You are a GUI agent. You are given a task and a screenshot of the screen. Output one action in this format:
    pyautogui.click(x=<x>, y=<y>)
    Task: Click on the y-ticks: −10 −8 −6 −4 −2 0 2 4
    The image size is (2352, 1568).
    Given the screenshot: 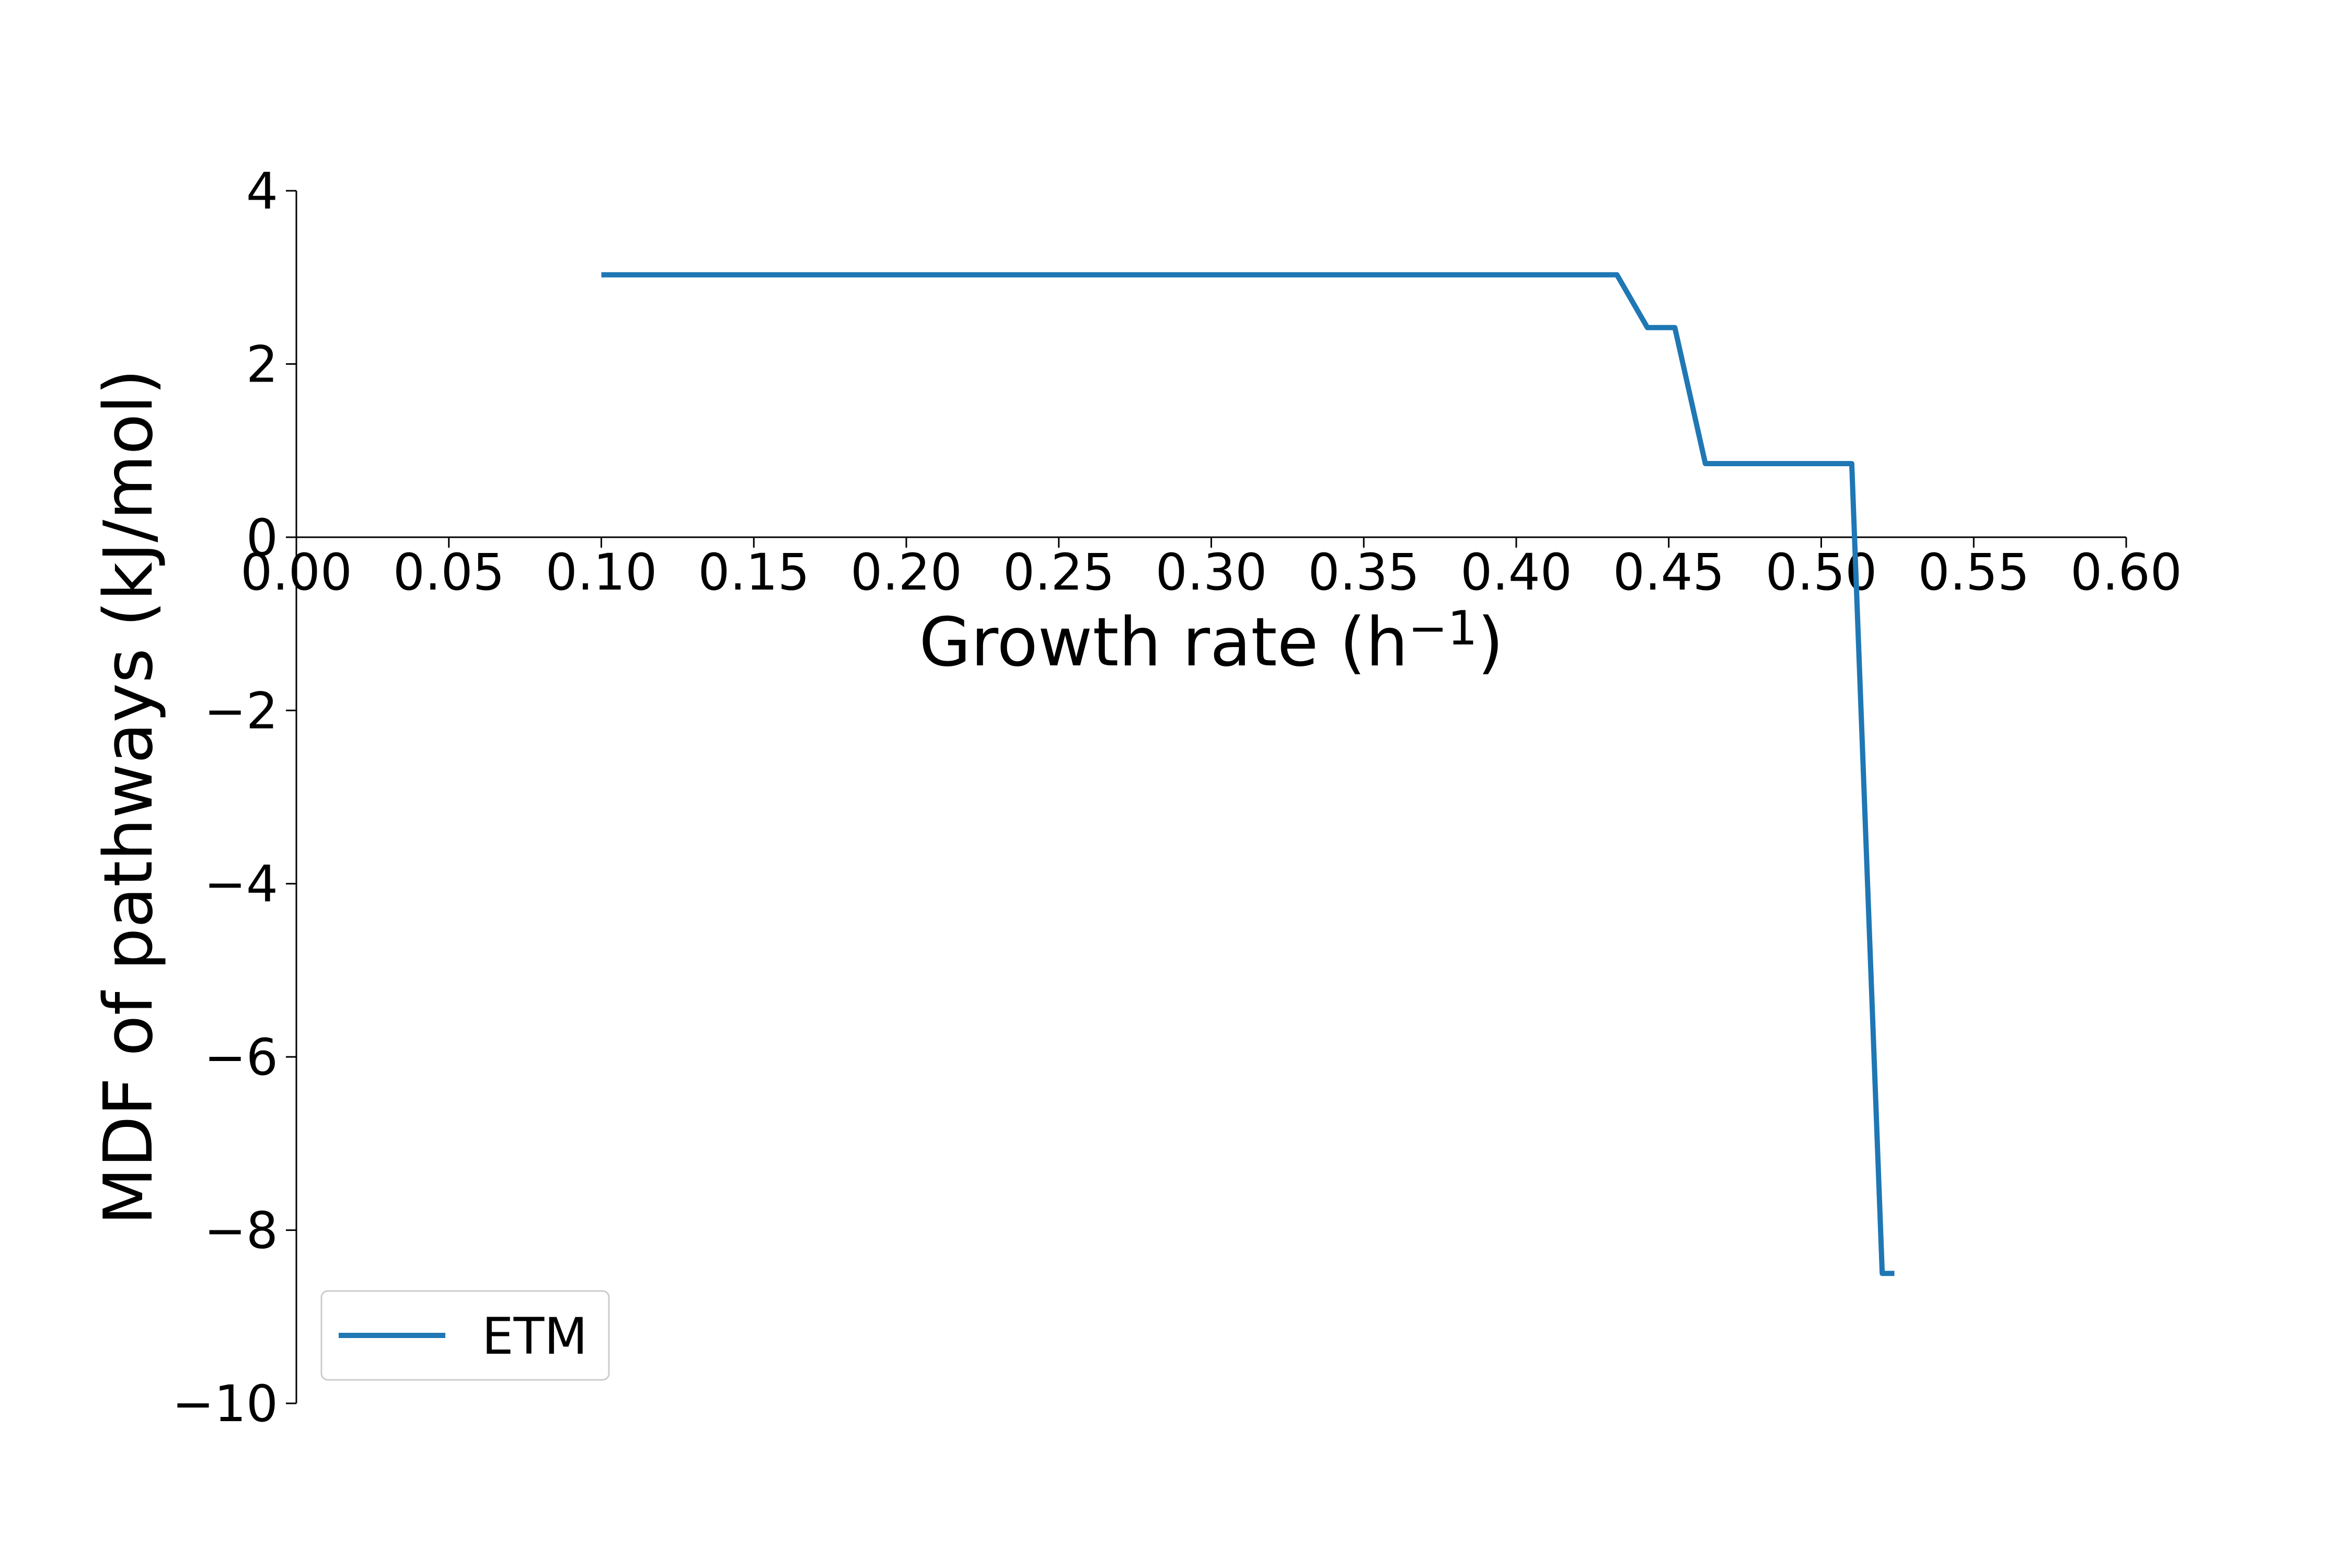 What is the action you would take?
    pyautogui.click(x=234, y=797)
    